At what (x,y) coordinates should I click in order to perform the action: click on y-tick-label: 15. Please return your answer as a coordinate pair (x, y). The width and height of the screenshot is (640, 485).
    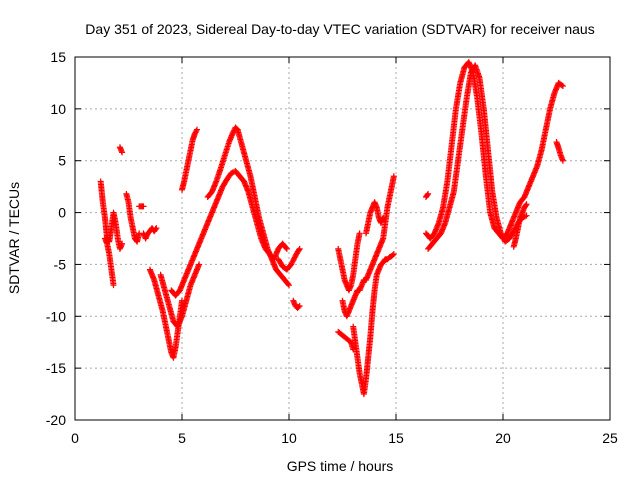
    Looking at the image, I should click on (58, 57).